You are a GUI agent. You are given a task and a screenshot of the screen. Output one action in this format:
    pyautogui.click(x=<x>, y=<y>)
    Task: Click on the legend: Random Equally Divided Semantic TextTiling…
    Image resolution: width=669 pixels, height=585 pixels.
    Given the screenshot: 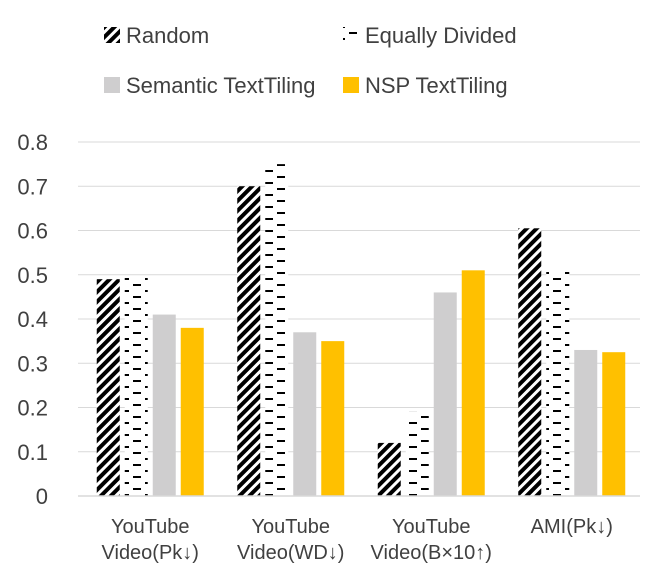 What is the action you would take?
    pyautogui.click(x=310, y=60)
    